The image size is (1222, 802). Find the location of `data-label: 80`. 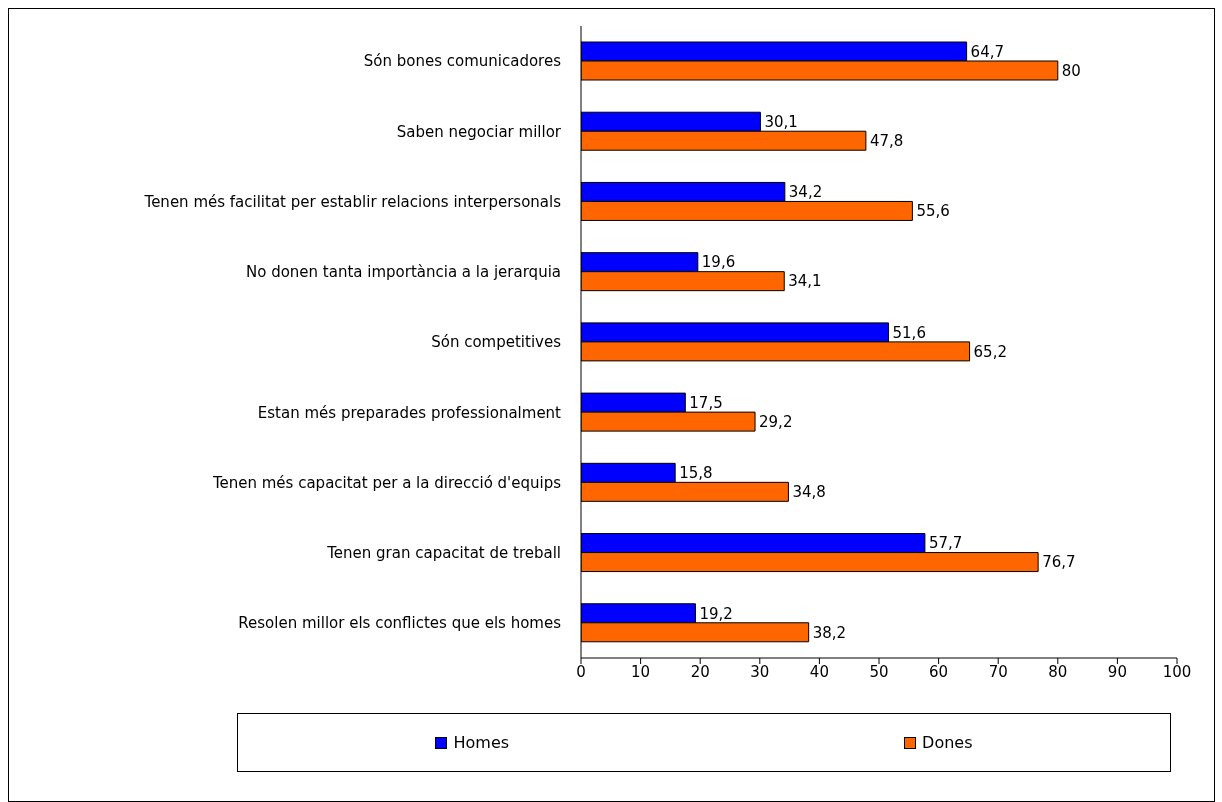

data-label: 80 is located at coordinates (1071, 70).